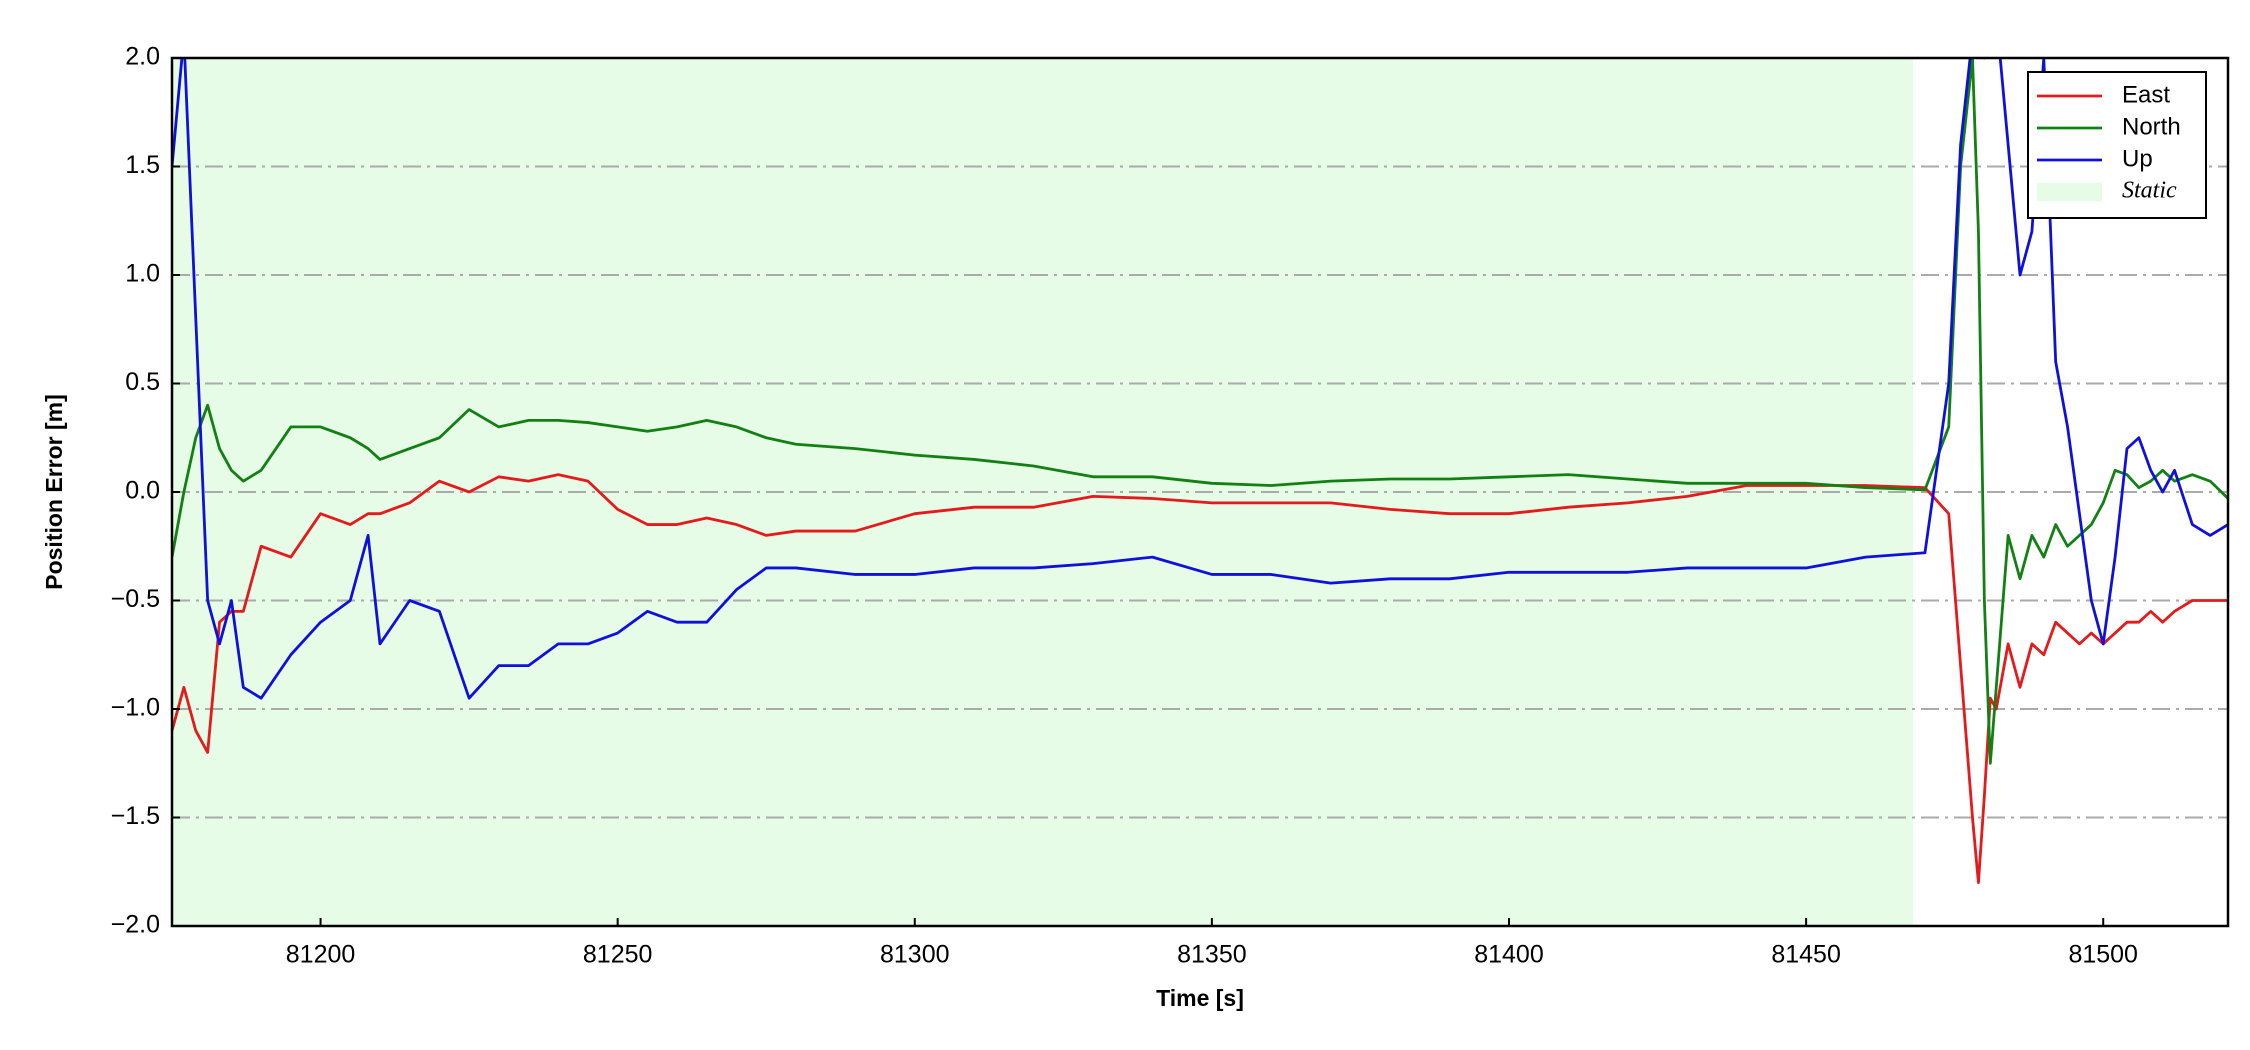 The image size is (2250, 1050). Describe the element at coordinates (2069, 192) in the screenshot. I see `legend-swatch` at that location.